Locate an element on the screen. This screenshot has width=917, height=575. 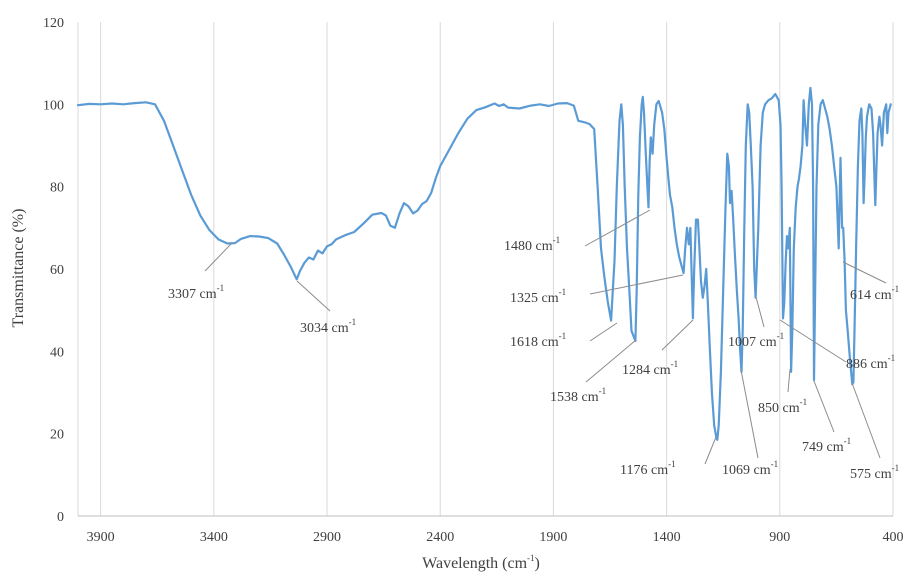
y-tick-label: 100 is located at coordinates (53, 105).